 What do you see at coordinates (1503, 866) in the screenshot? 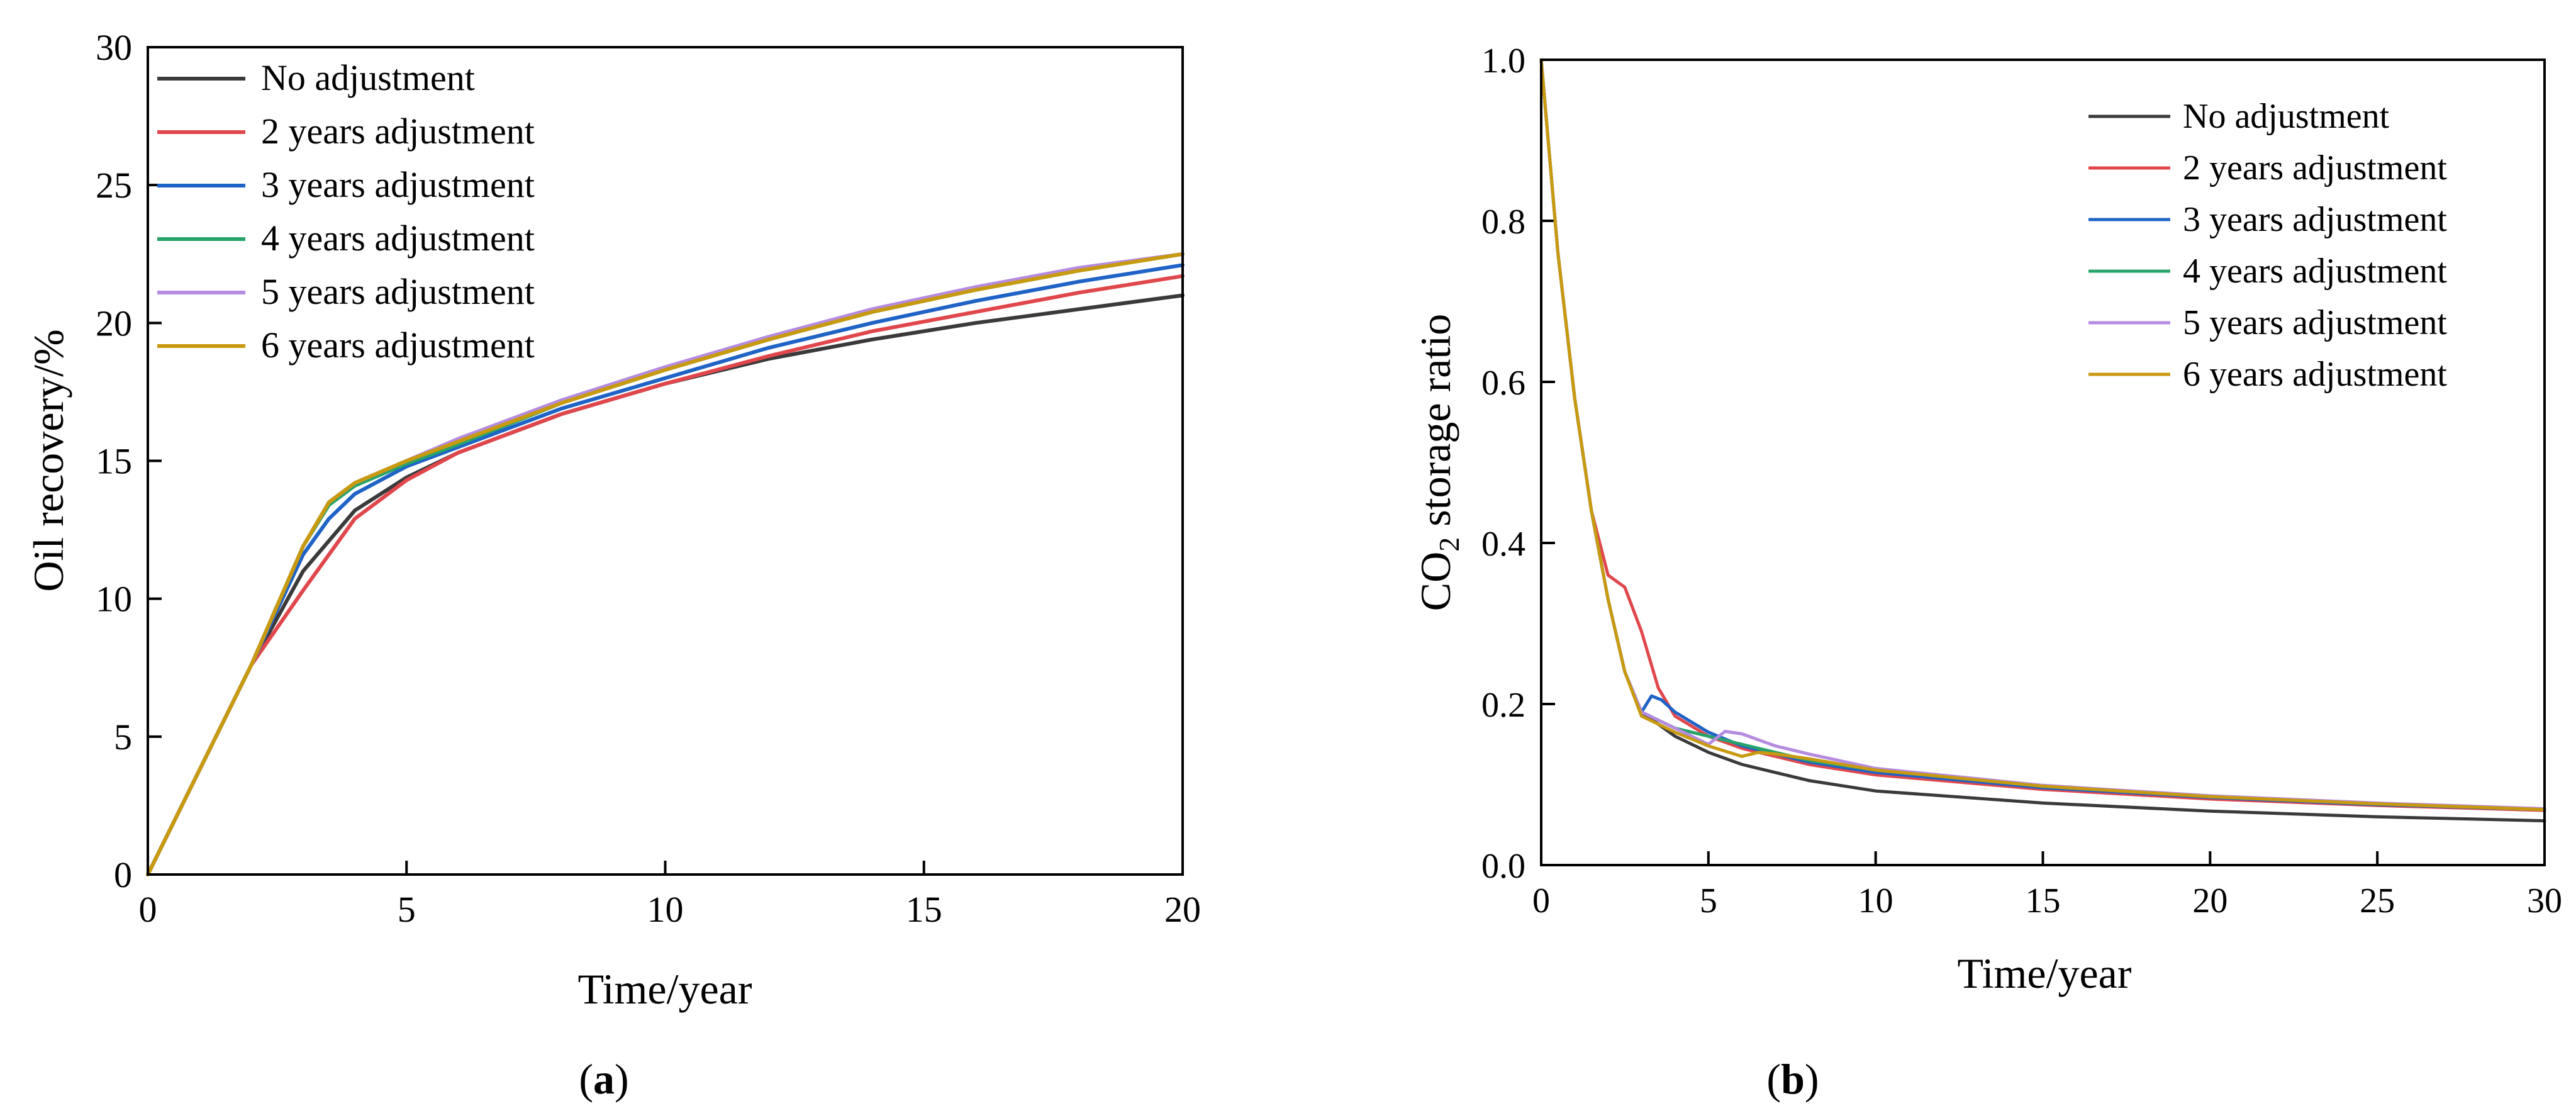
I see `chart-b-y-tick-label: 0.0` at bounding box center [1503, 866].